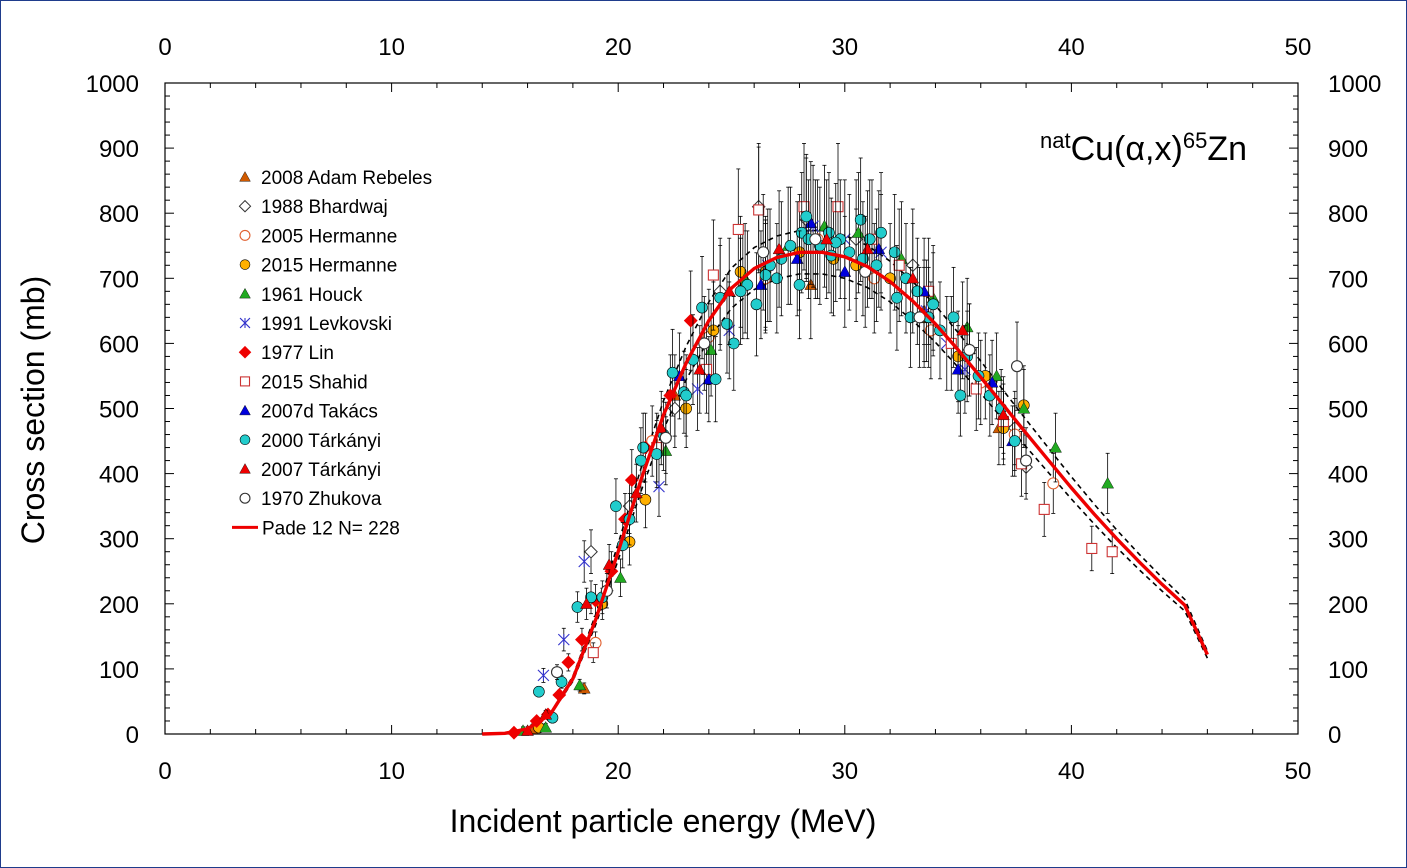  I want to click on x-tick-label-top: 20, so click(618, 47).